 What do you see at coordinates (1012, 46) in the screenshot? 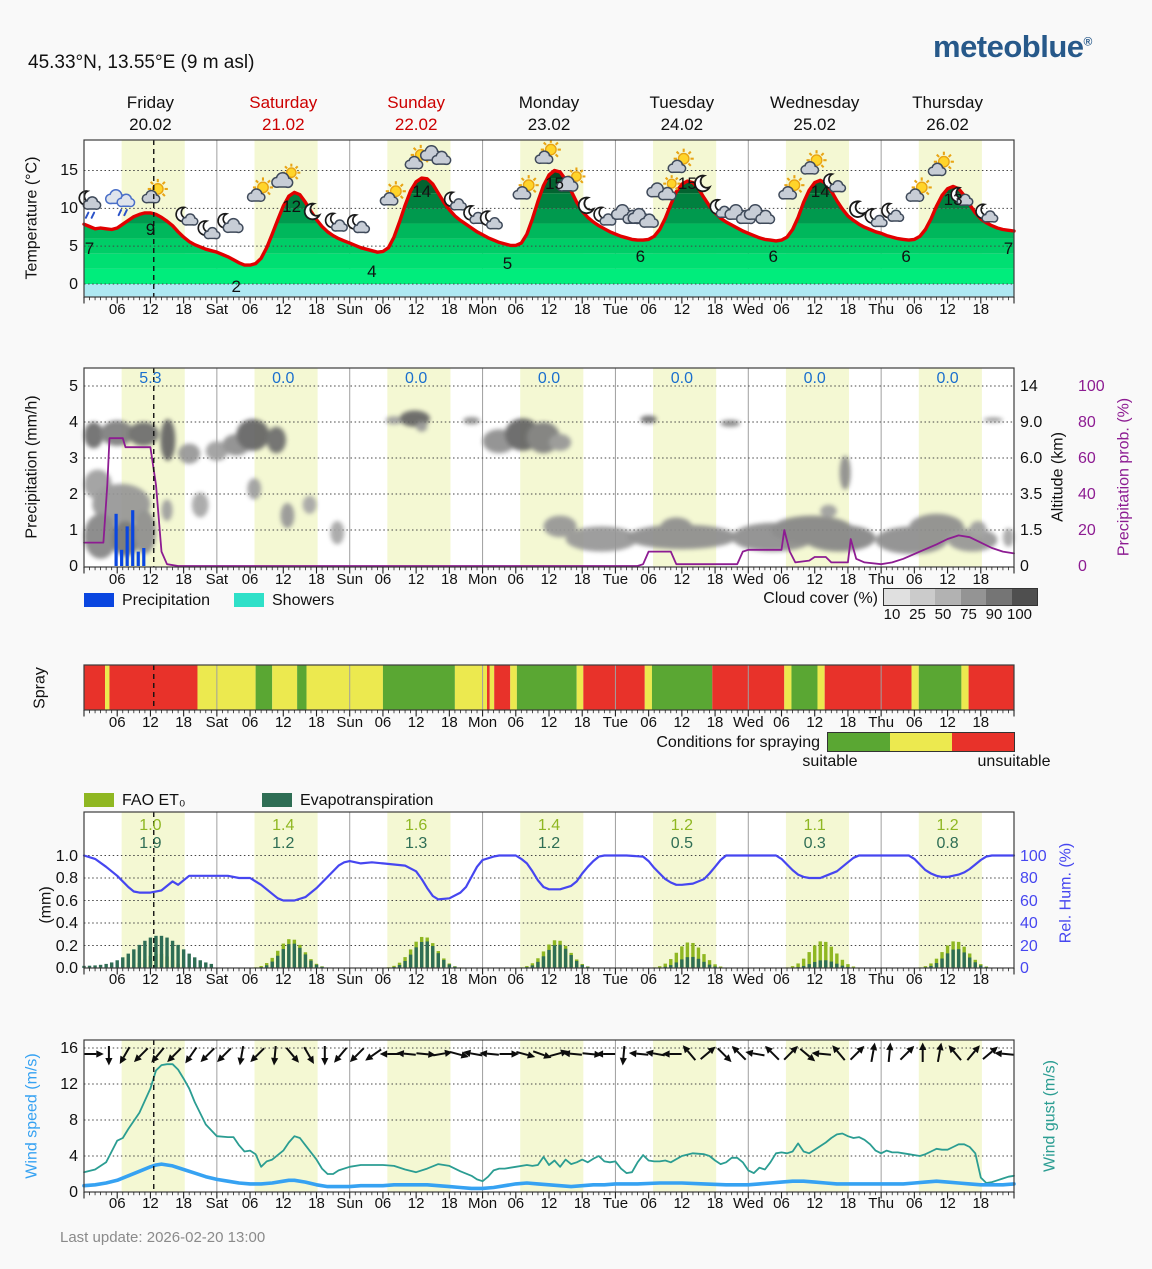
I see `meteoblue-logo: meteoblue®` at bounding box center [1012, 46].